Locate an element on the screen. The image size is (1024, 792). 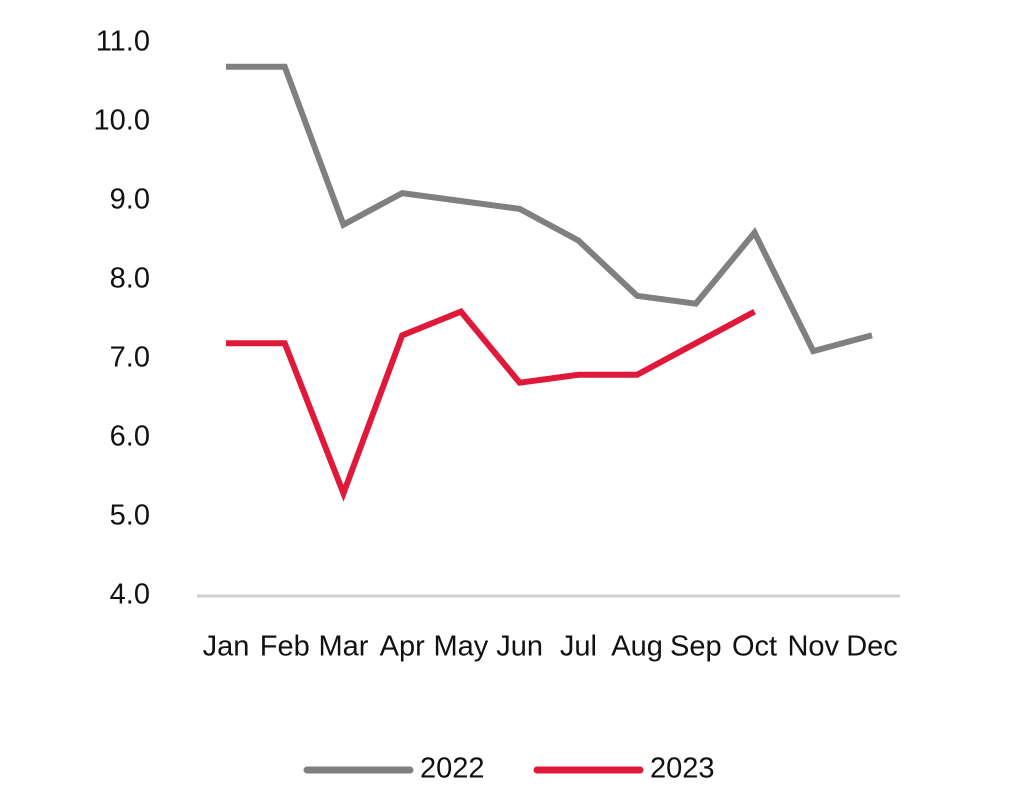
y-tick-label: 9.0 is located at coordinates (130, 200).